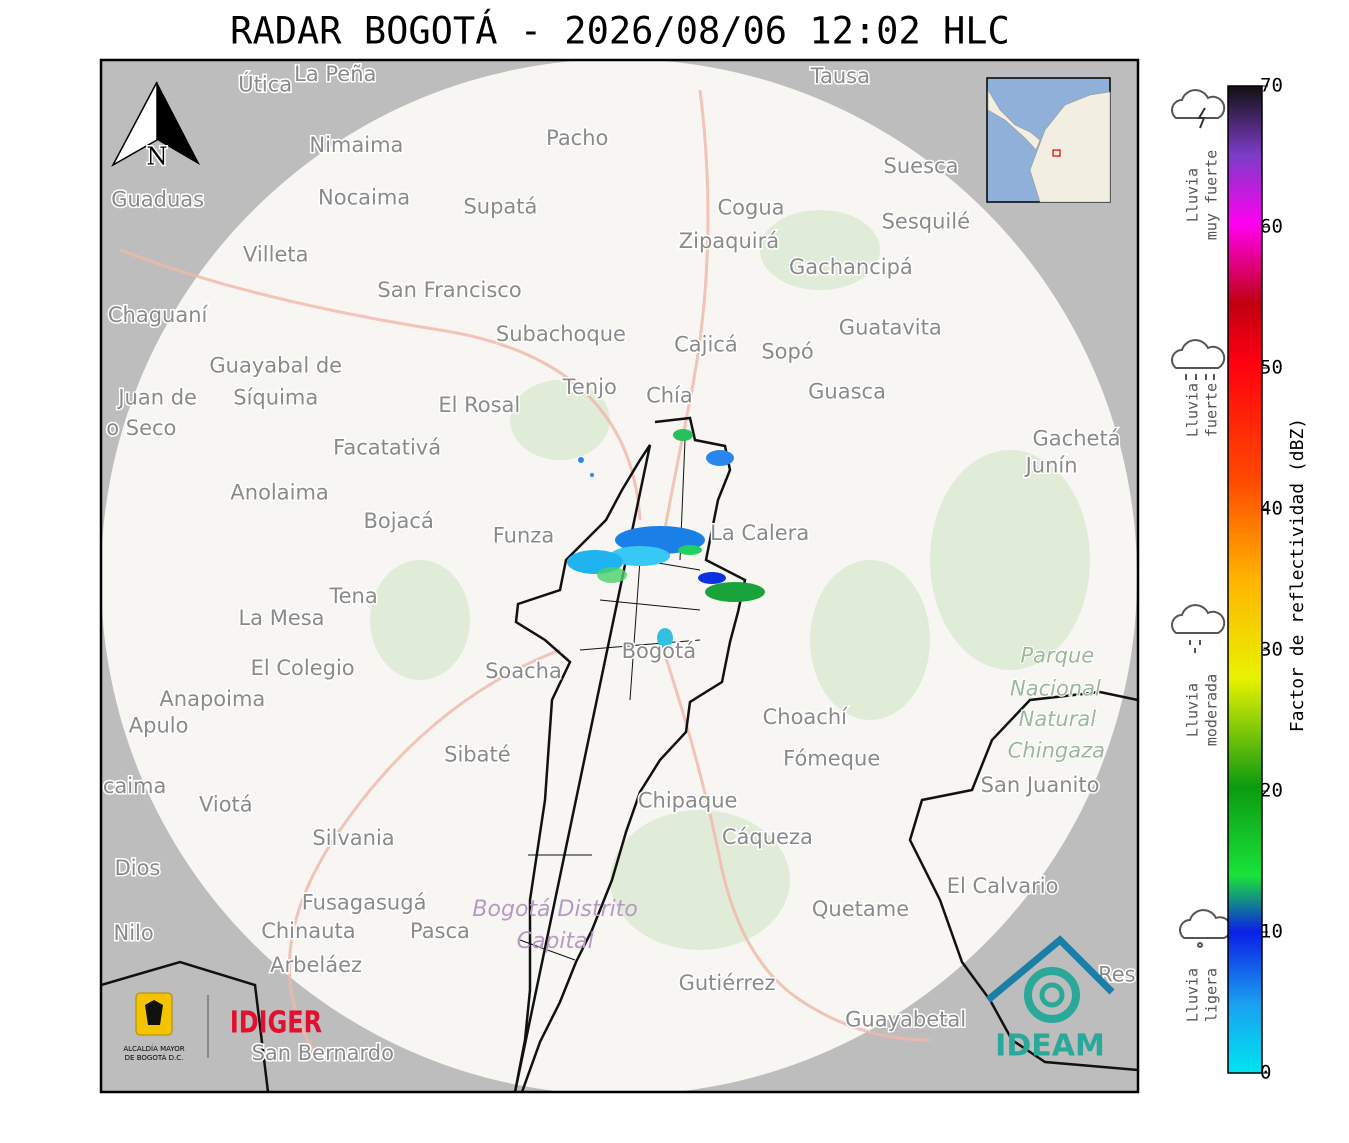 The height and width of the screenshot is (1143, 1349). I want to click on place-label: Tena, so click(352, 596).